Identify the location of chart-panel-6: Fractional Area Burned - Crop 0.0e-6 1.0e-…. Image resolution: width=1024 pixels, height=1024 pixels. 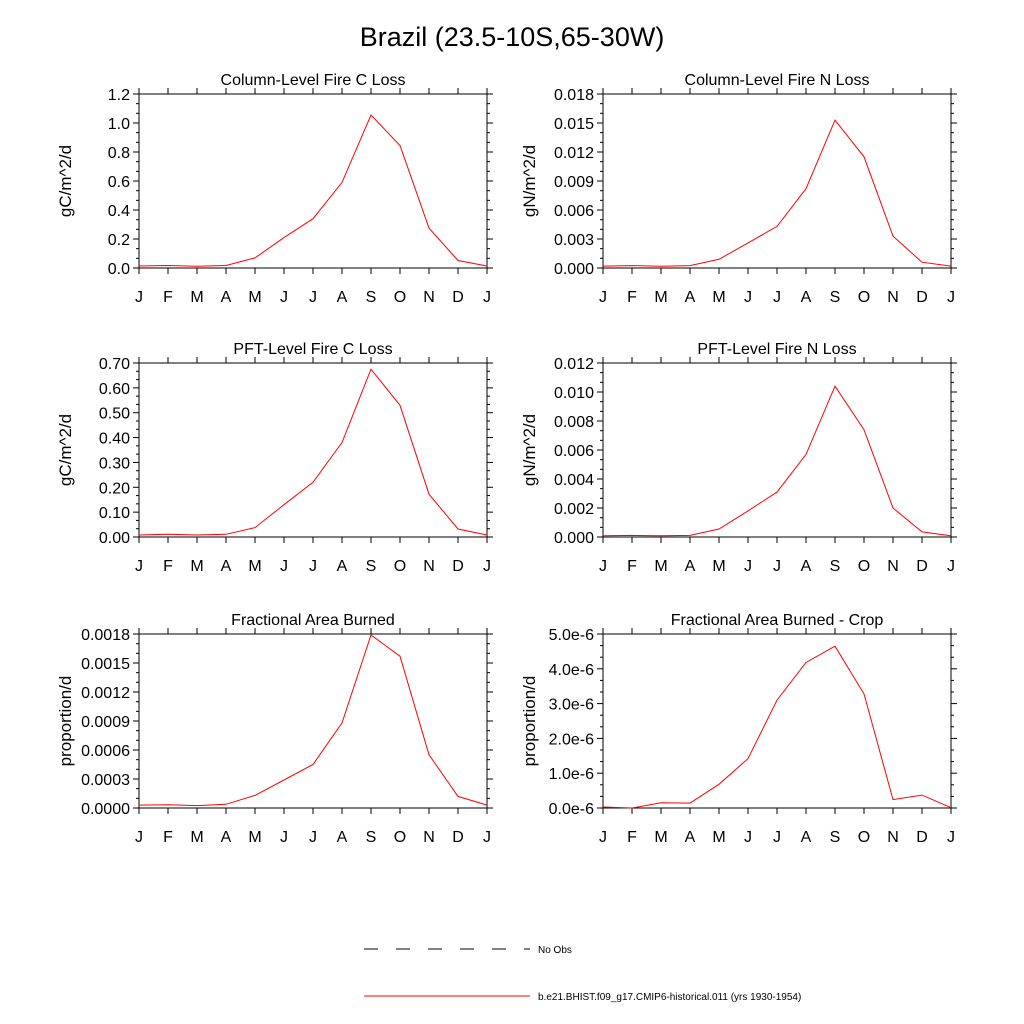
(738, 729).